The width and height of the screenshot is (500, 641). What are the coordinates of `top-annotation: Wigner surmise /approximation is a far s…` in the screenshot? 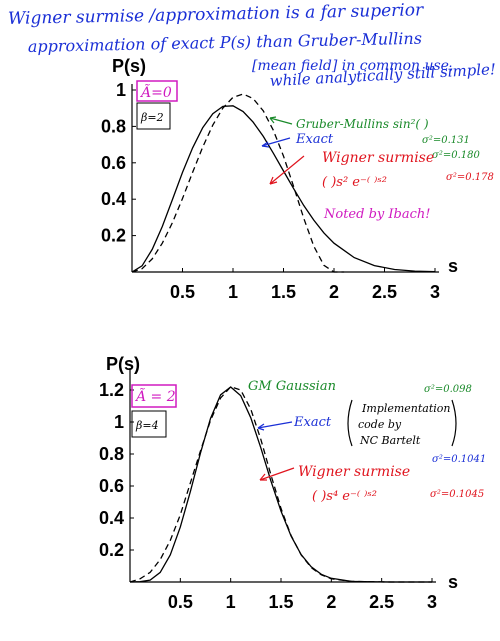 It's located at (252, 45).